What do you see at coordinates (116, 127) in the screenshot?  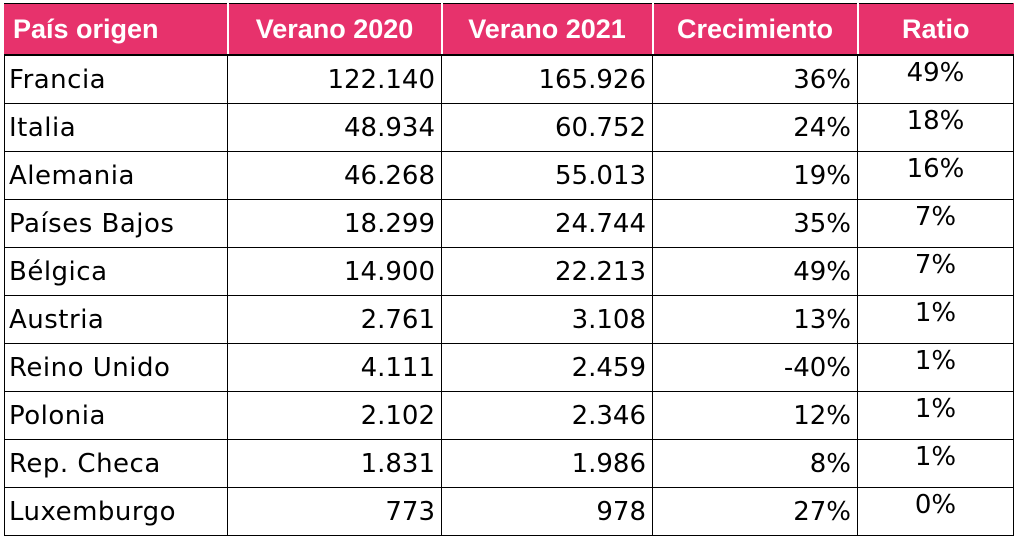 I see `cell-pais: Italia` at bounding box center [116, 127].